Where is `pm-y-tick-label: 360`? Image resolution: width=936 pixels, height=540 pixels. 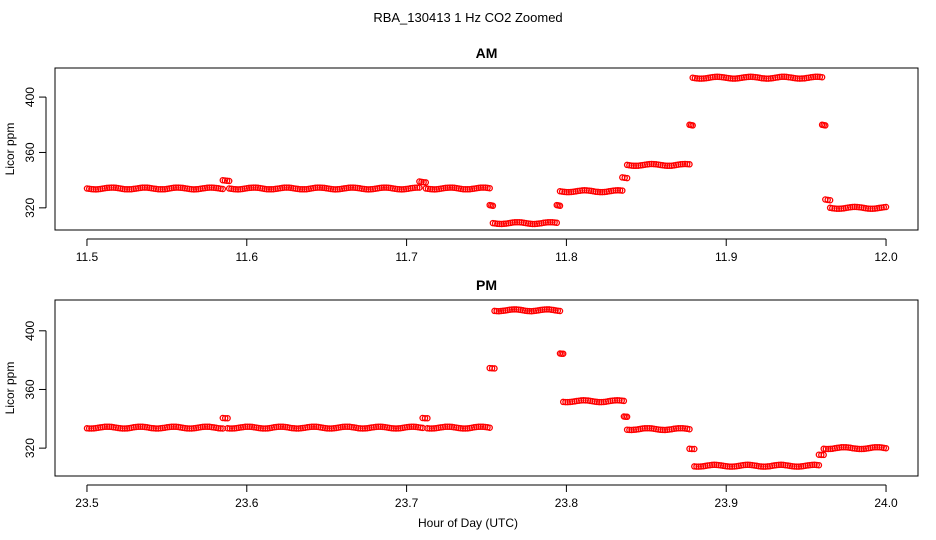 pm-y-tick-label: 360 is located at coordinates (30, 389).